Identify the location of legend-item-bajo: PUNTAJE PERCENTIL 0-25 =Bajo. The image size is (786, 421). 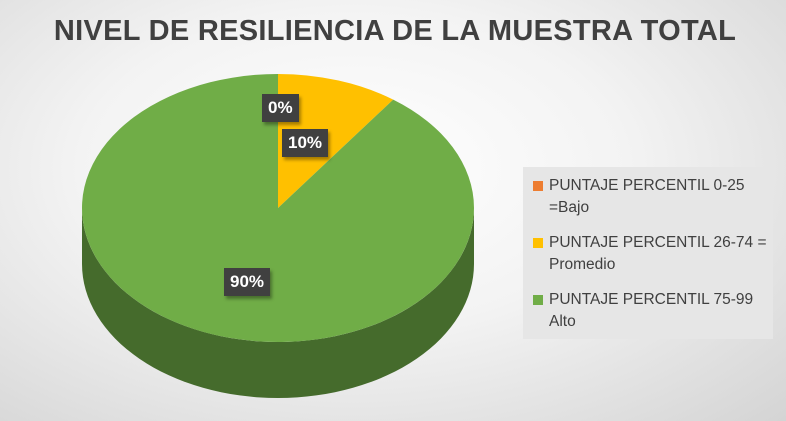
(656, 197).